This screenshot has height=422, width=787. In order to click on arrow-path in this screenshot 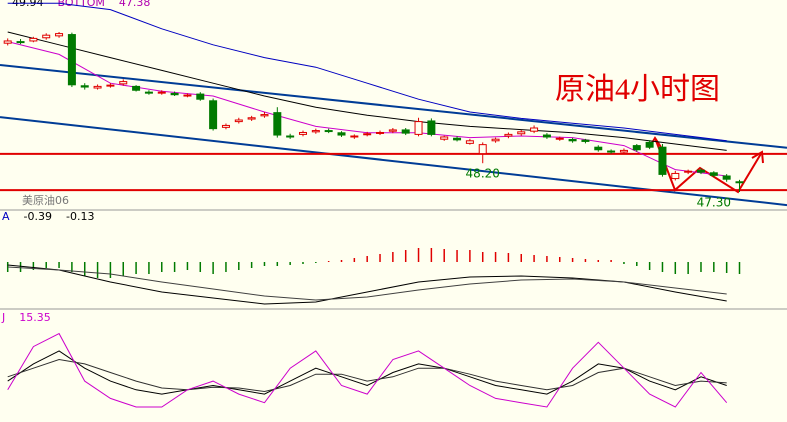, I will do `click(708, 165)`.